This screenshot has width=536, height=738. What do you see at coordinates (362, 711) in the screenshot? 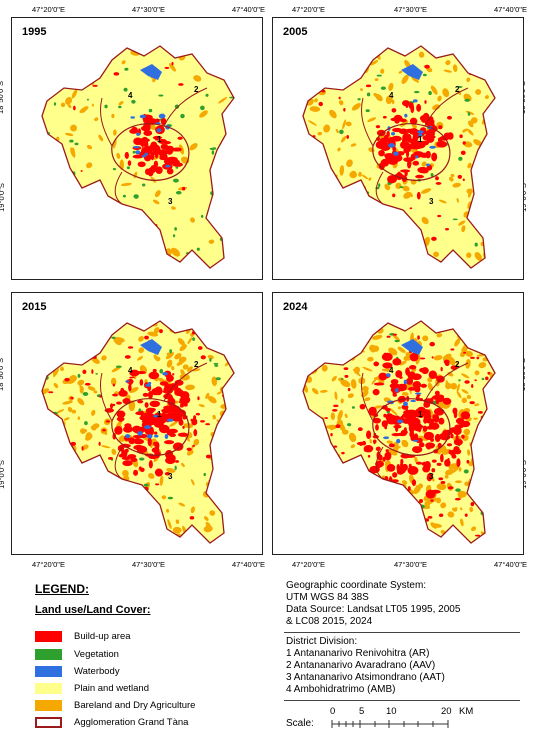
I see `scale-tick-5: 5` at bounding box center [362, 711].